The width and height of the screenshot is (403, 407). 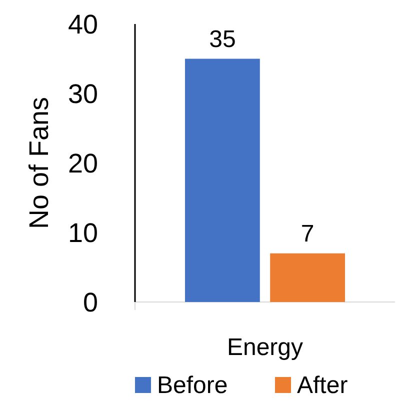 What do you see at coordinates (83, 24) in the screenshot?
I see `y-tick-label: 40` at bounding box center [83, 24].